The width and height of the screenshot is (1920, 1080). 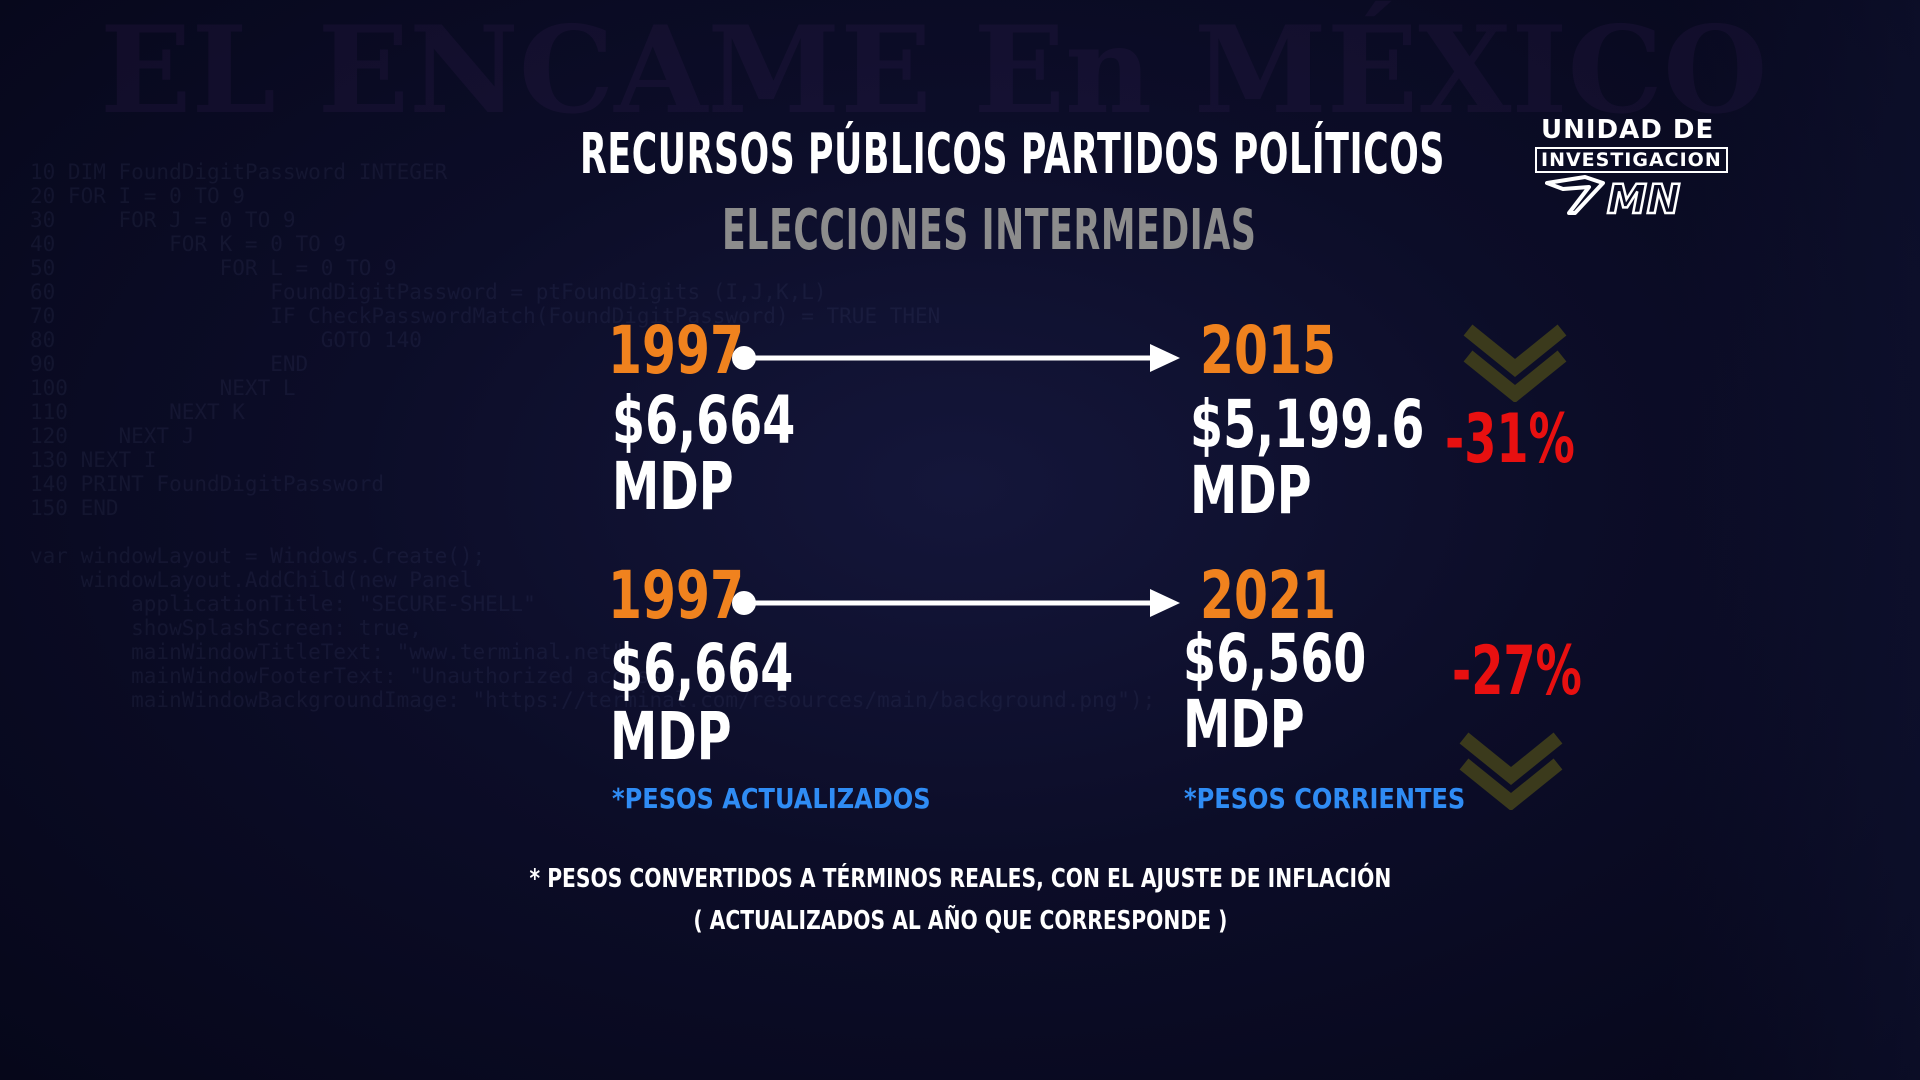 I want to click on from-amount-1: $6,664, so click(x=704, y=420).